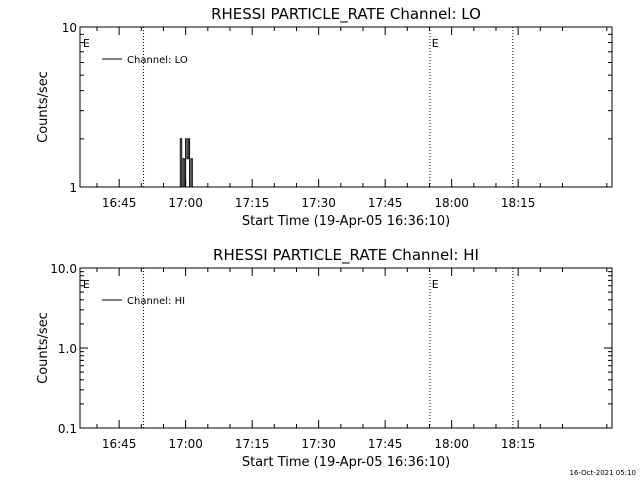  I want to click on legend-entry: Channel: LO, so click(157, 60).